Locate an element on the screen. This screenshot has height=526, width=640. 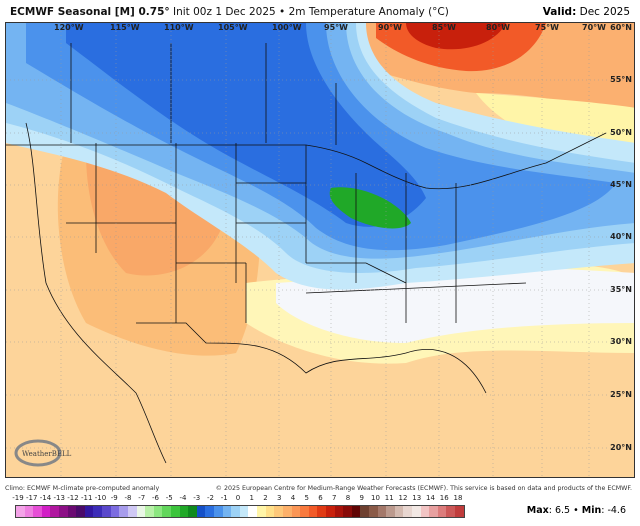
colorbar-tick-label: -14 is located at coordinates (45, 498).